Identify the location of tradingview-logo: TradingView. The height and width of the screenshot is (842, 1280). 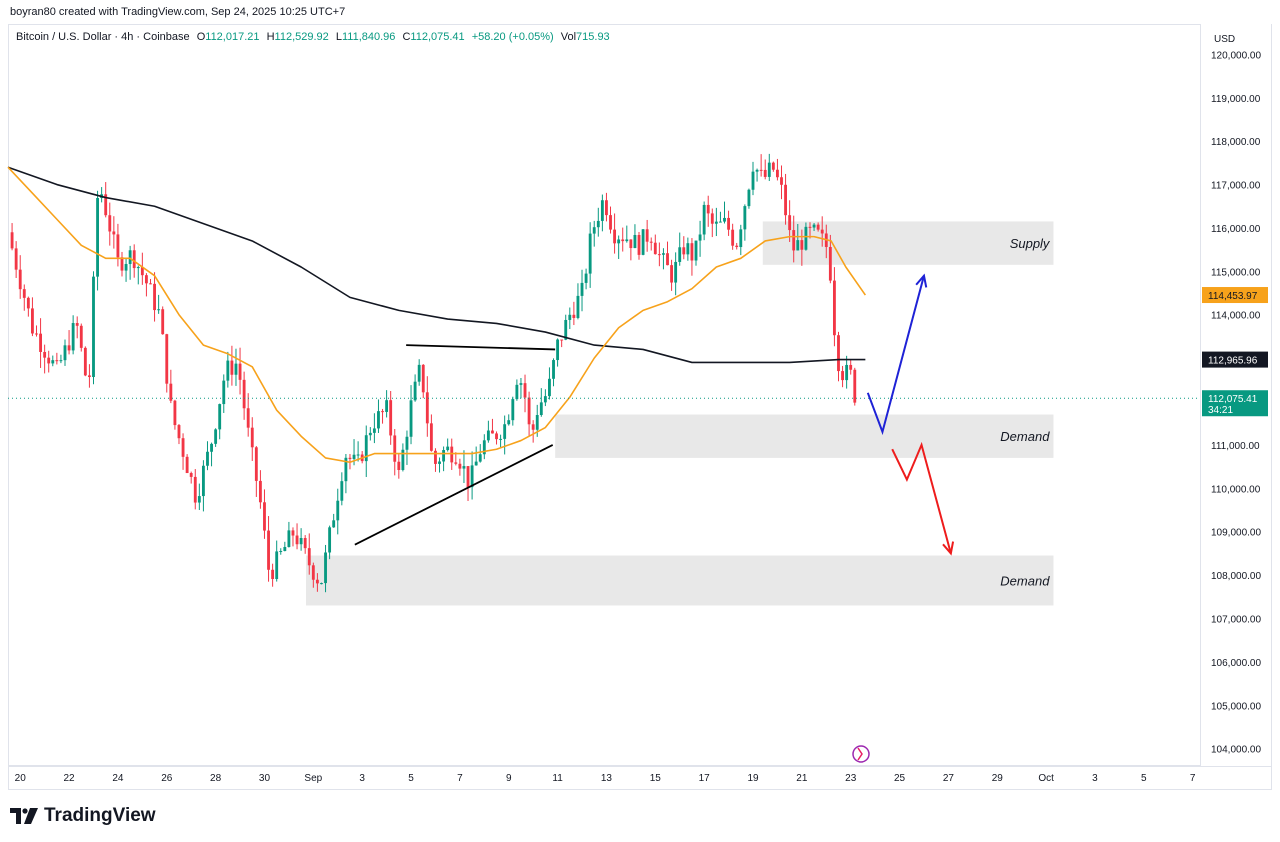
(83, 816).